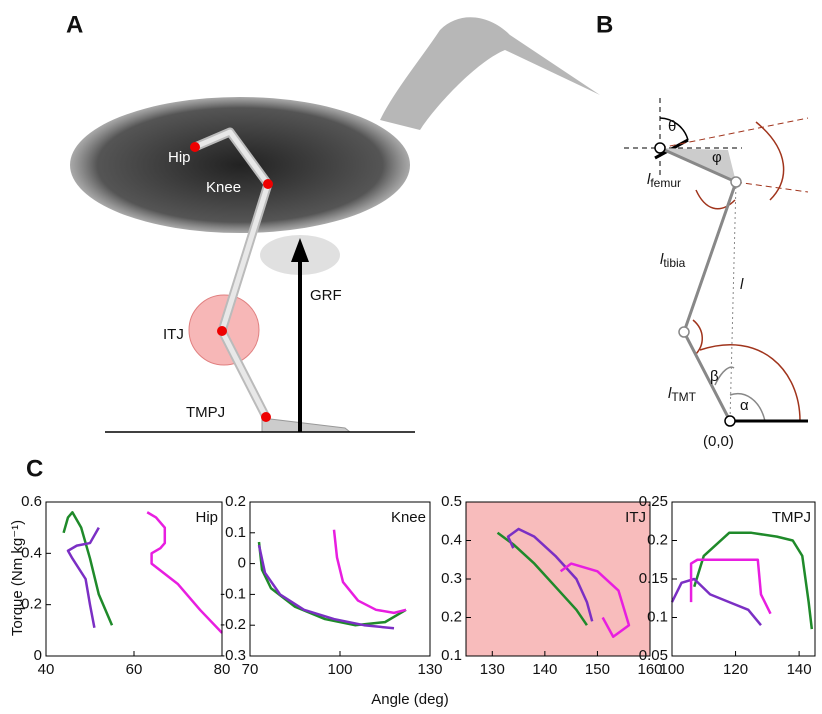 The width and height of the screenshot is (822, 714). I want to click on chart-title: ITJ, so click(635, 517).